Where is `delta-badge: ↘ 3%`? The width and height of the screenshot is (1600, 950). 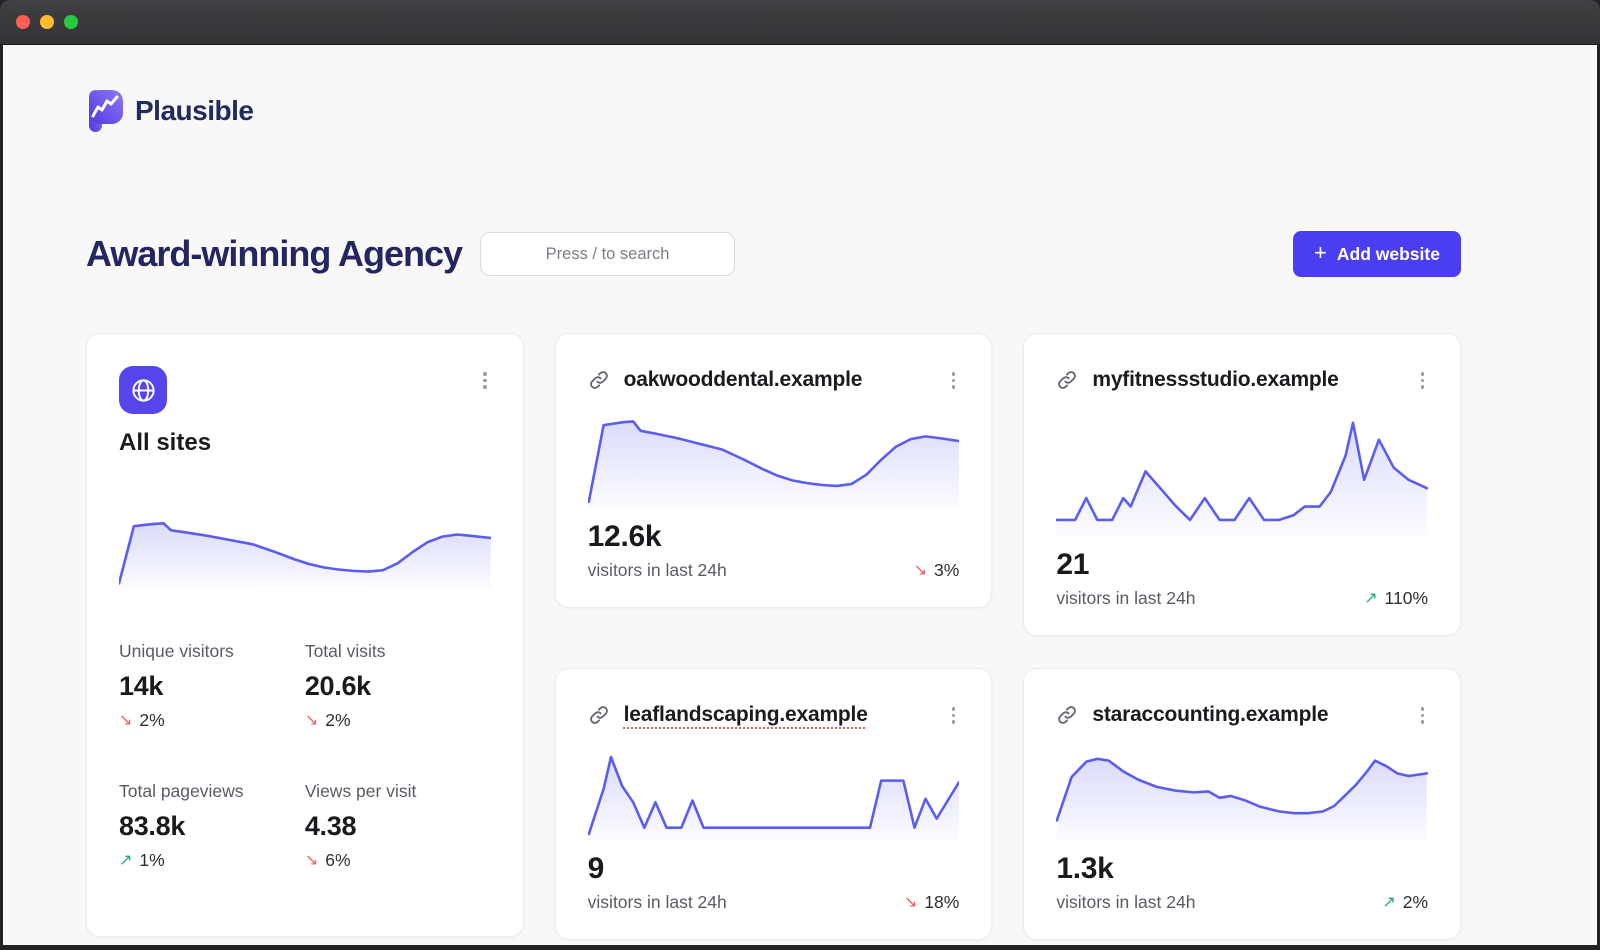
delta-badge: ↘ 3% is located at coordinates (936, 570).